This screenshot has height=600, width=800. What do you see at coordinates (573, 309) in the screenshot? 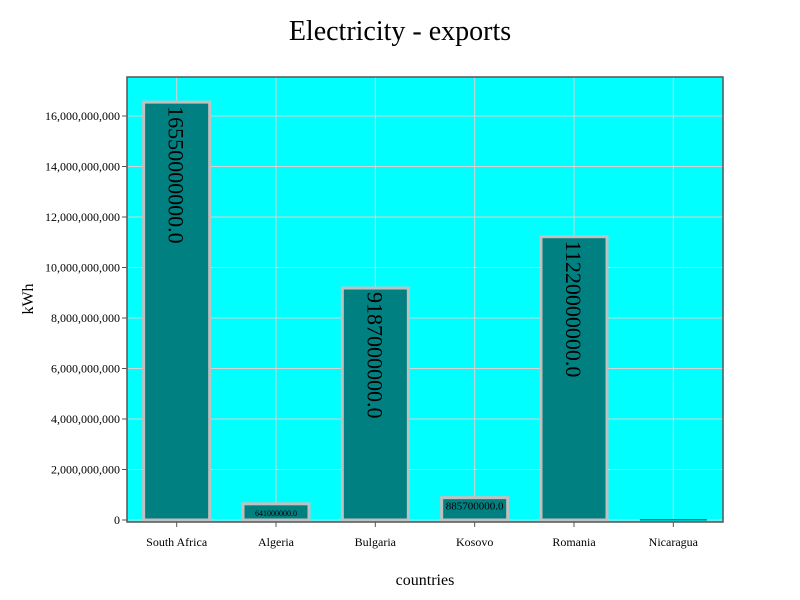
I see `bar-value-label: 11220000000.0` at bounding box center [573, 309].